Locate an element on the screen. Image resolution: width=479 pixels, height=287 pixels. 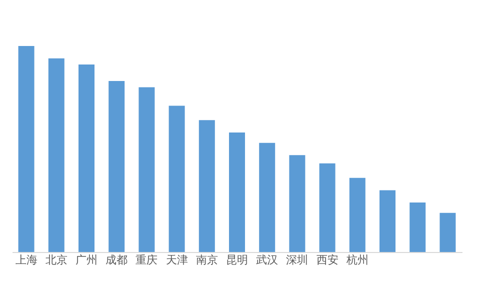
x-tick-label: 上海 is located at coordinates (26, 260).